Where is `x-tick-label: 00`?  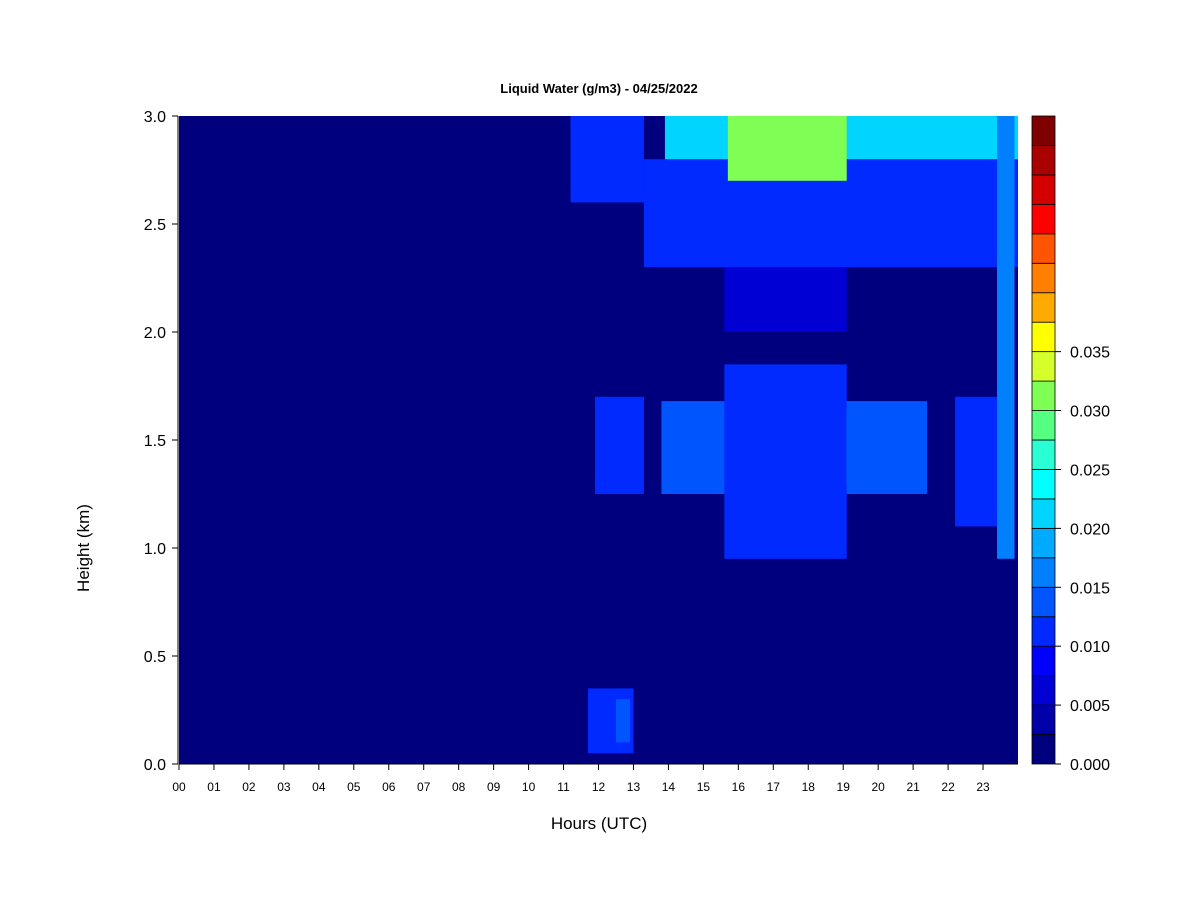
x-tick-label: 00 is located at coordinates (179, 787).